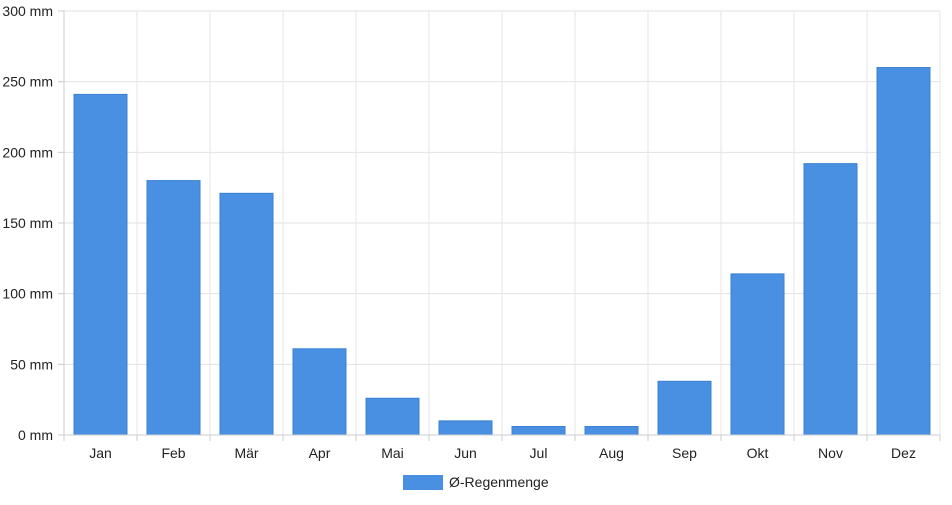  Describe the element at coordinates (465, 428) in the screenshot. I see `bar-jun` at that location.